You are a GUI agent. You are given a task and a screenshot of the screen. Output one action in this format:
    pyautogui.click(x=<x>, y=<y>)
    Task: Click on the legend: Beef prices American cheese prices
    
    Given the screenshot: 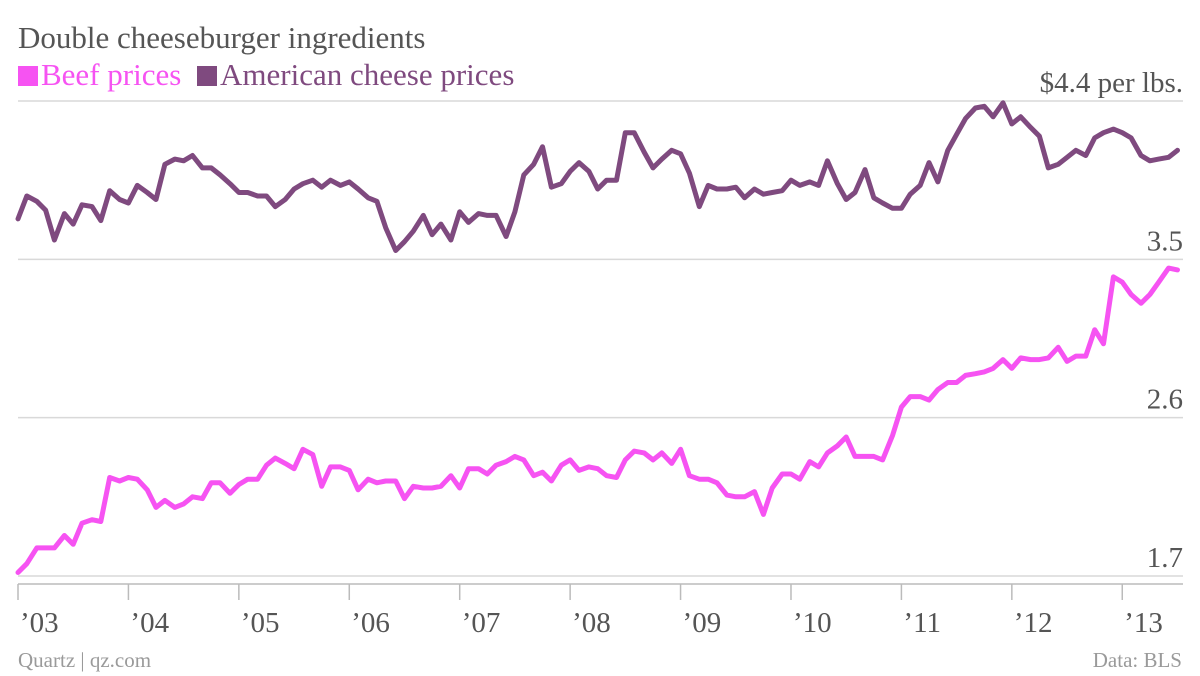 What is the action you would take?
    pyautogui.click(x=270, y=75)
    